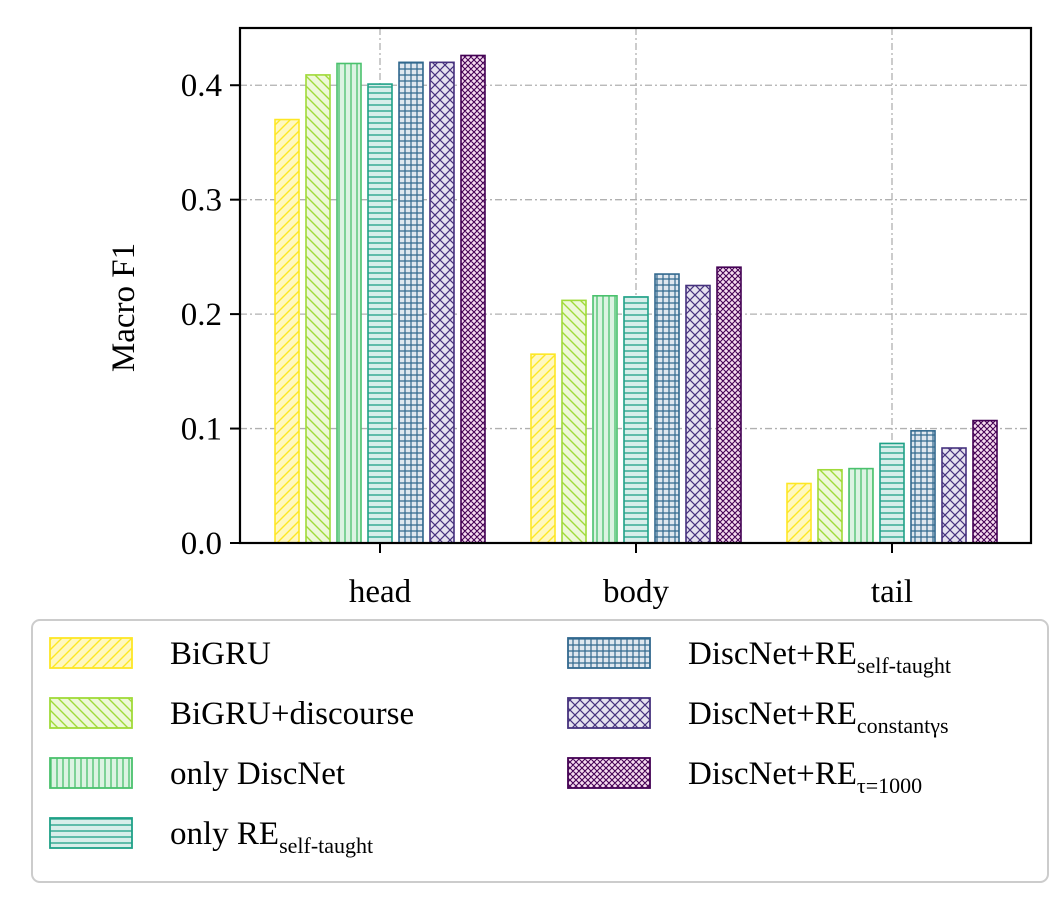  Describe the element at coordinates (124, 307) in the screenshot. I see `y-axis-title: Macro F1` at that location.